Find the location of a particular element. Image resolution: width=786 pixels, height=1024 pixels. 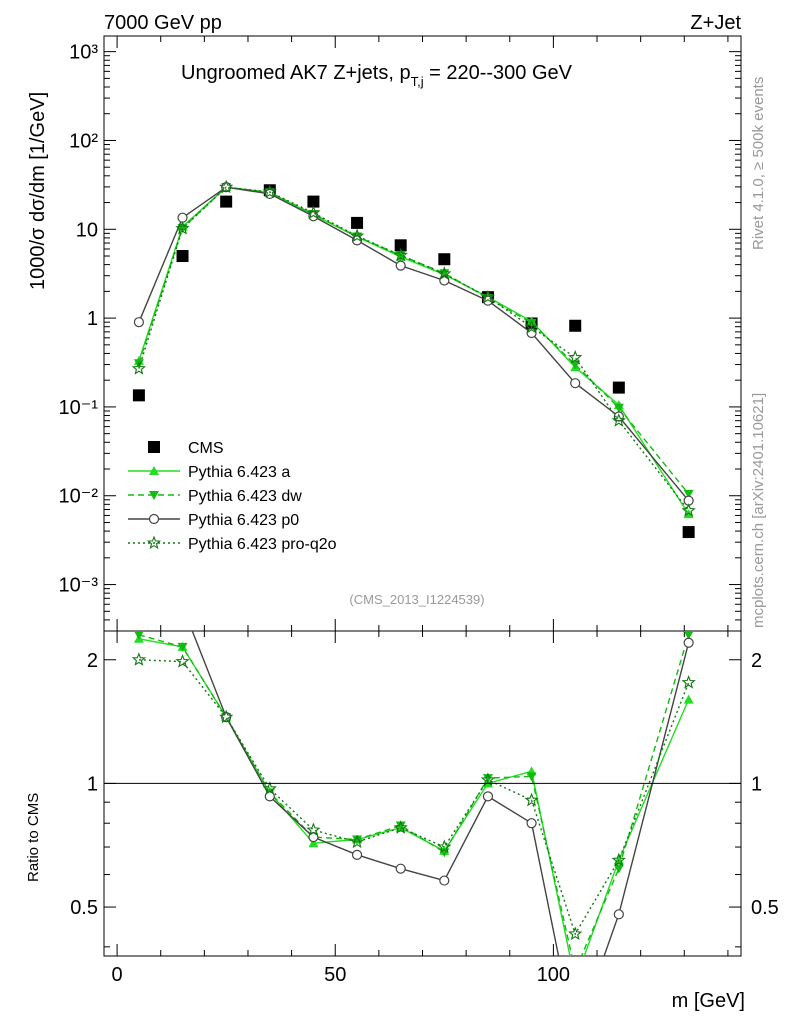

header-energy: 7000 GeV pp is located at coordinates (163, 23).